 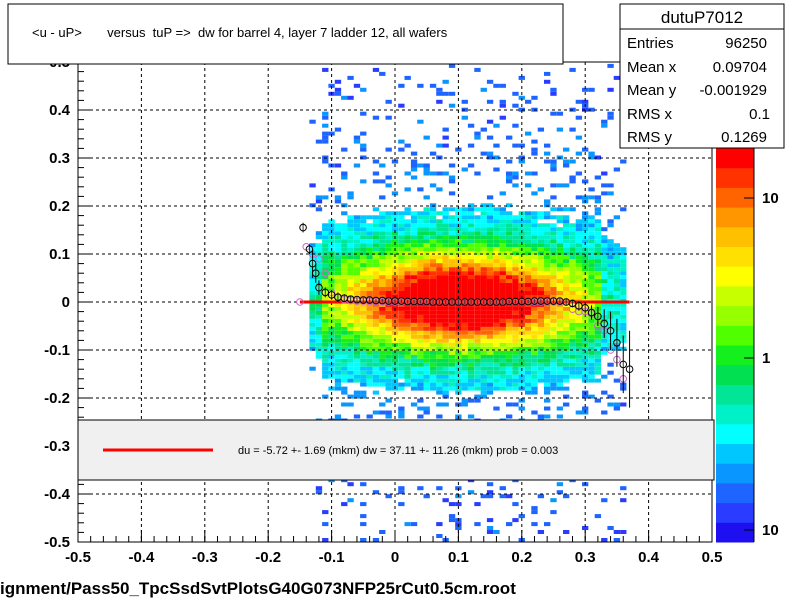 What do you see at coordinates (458, 557) in the screenshot?
I see `x-tick-label: 0.1` at bounding box center [458, 557].